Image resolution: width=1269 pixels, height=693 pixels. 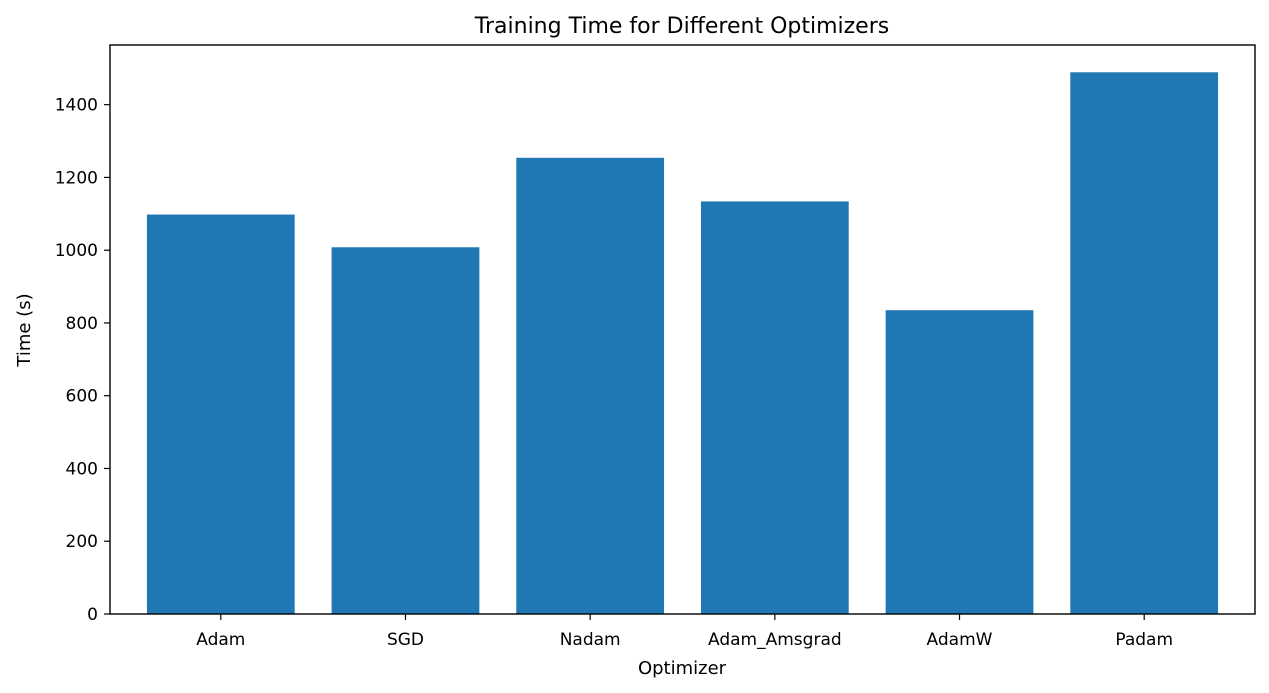 I want to click on x-tick-label: Padam, so click(x=1144, y=640).